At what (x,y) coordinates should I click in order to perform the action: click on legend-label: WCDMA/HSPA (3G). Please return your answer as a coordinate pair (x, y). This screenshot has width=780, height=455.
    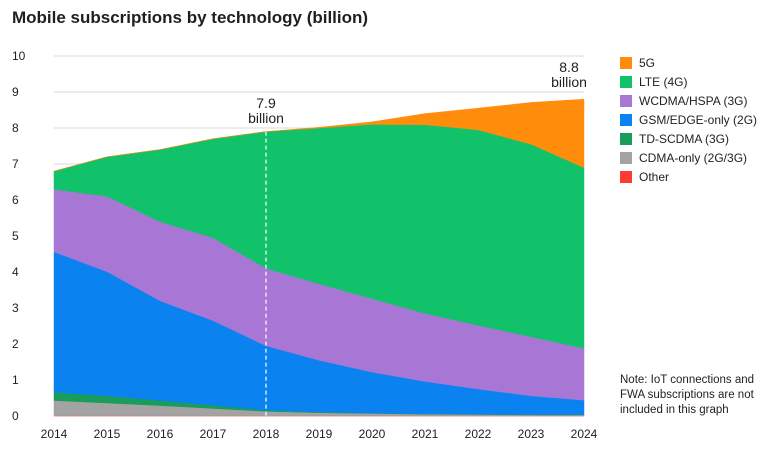
    Looking at the image, I should click on (693, 100).